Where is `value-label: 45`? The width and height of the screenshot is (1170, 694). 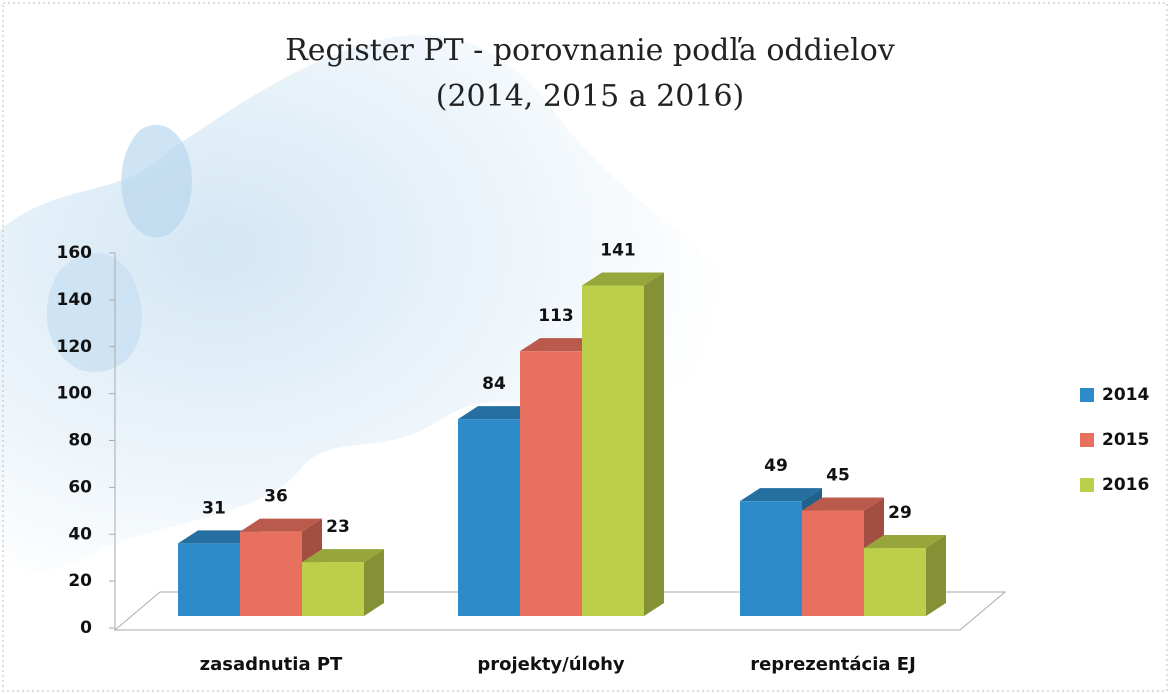
value-label: 45 is located at coordinates (838, 476).